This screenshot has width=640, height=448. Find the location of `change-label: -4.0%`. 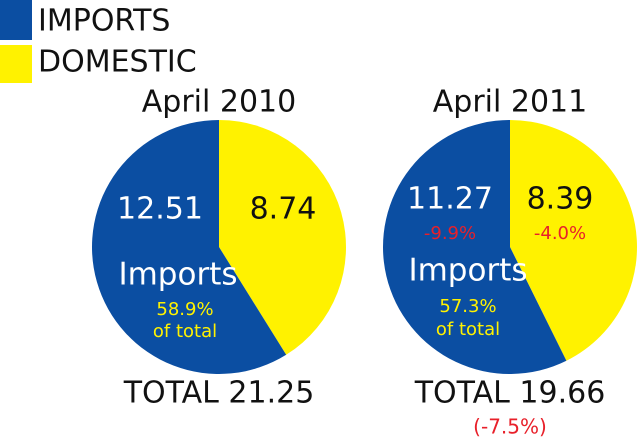

change-label: -4.0% is located at coordinates (560, 233).